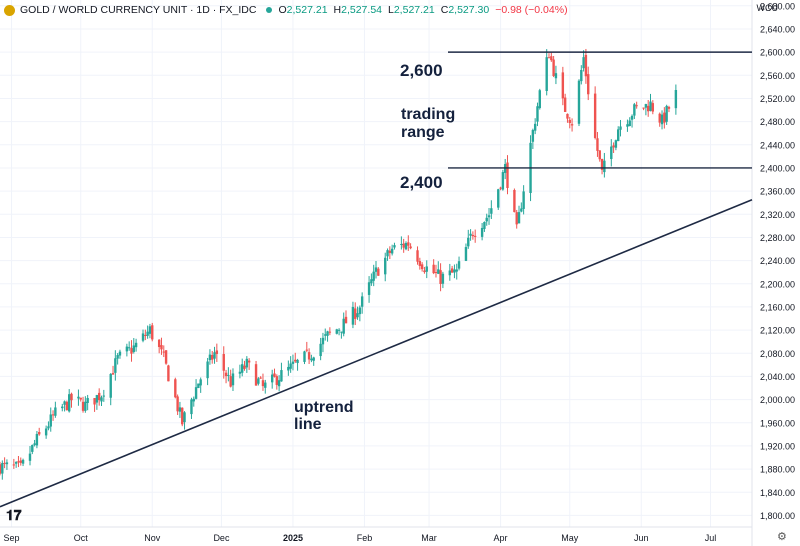 The height and width of the screenshot is (546, 800). I want to click on uptrend-line-label-2: line, so click(308, 424).